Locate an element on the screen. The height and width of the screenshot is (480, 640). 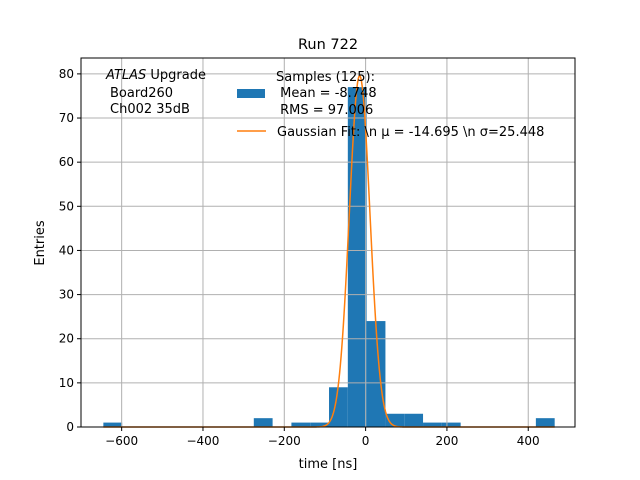
annotation-text: ATLAS Upgrade Board260 Ch002 35dB is located at coordinates (155, 92).